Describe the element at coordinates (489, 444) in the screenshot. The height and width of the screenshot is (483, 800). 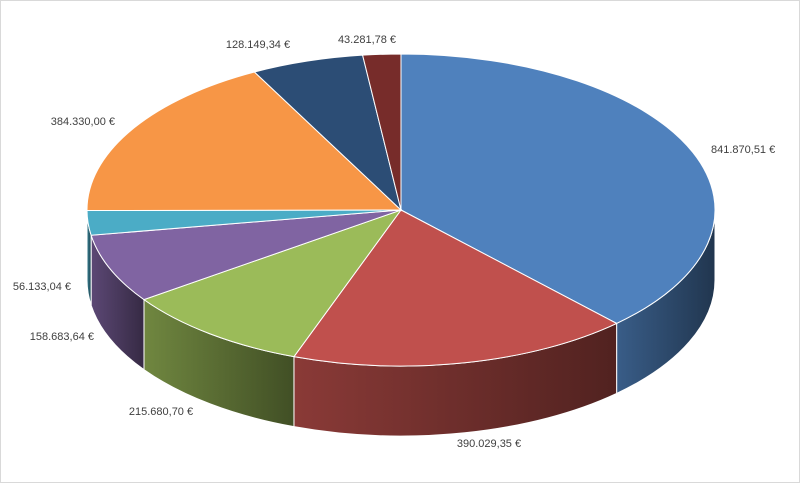
I see `data-label-2: 390.029,35 €` at that location.